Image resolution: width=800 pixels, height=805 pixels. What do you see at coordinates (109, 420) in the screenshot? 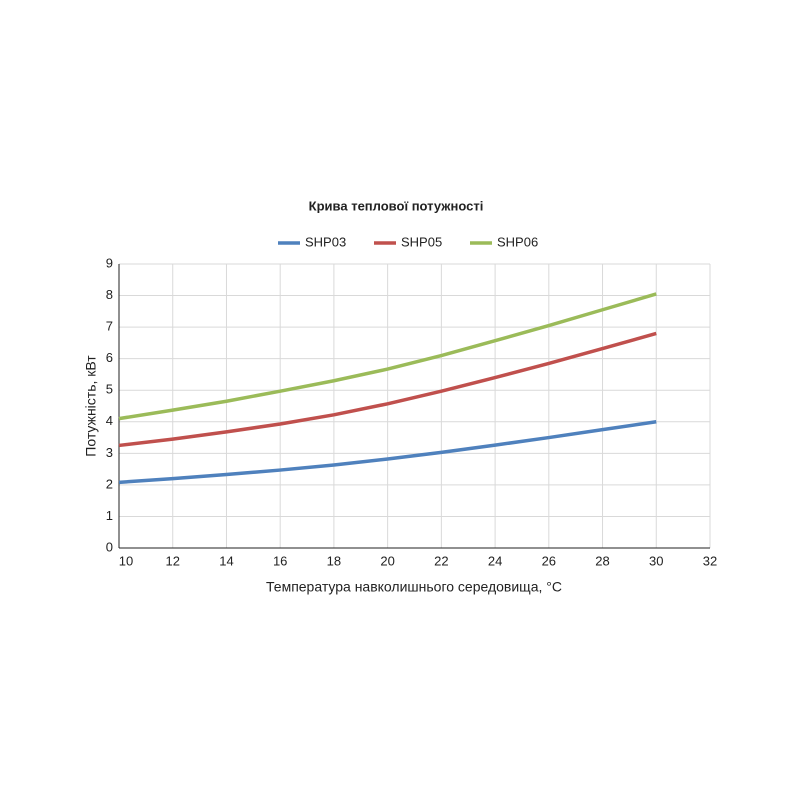
I see `y-tick-label: 4` at bounding box center [109, 420].